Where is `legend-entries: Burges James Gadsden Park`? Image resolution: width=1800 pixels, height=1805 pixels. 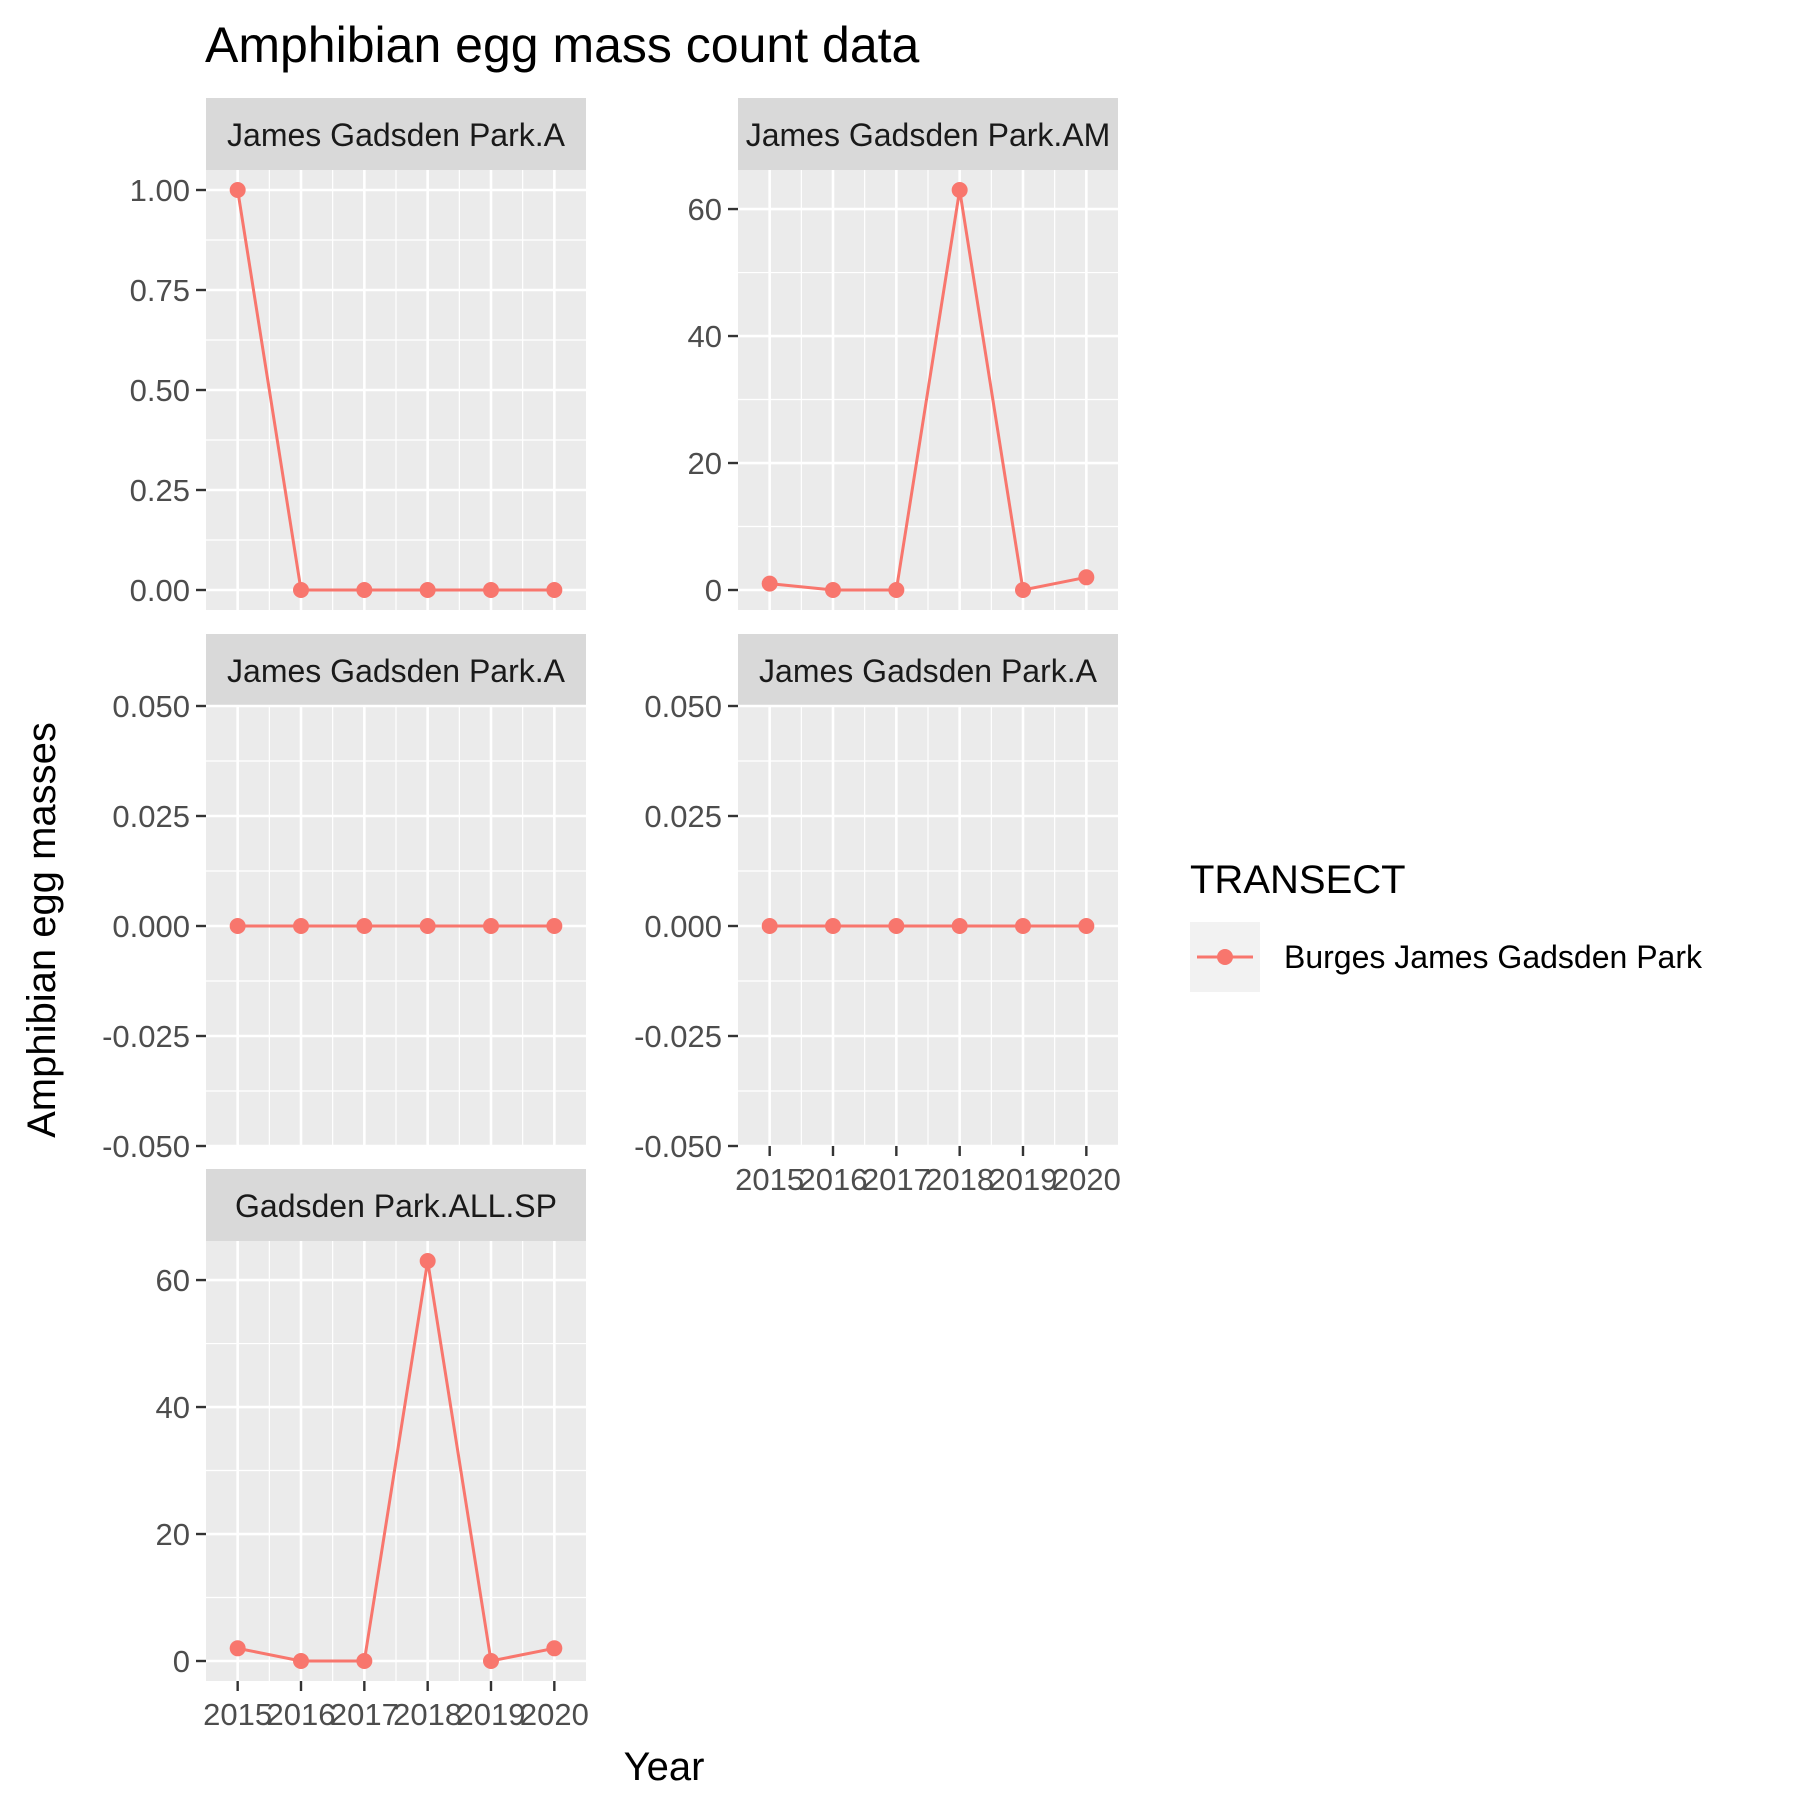
legend-entries: Burges James Gadsden Park is located at coordinates (1446, 957).